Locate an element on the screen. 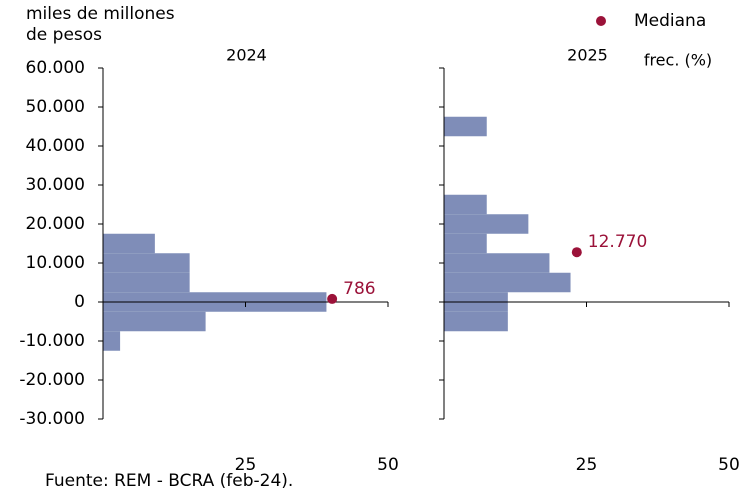  median-label: 12.770 is located at coordinates (617, 242).